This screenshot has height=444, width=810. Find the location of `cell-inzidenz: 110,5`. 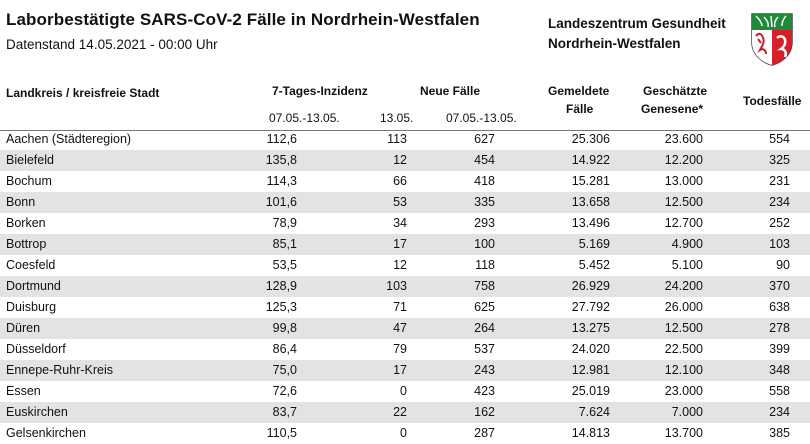

cell-inzidenz: 110,5 is located at coordinates (281, 433).